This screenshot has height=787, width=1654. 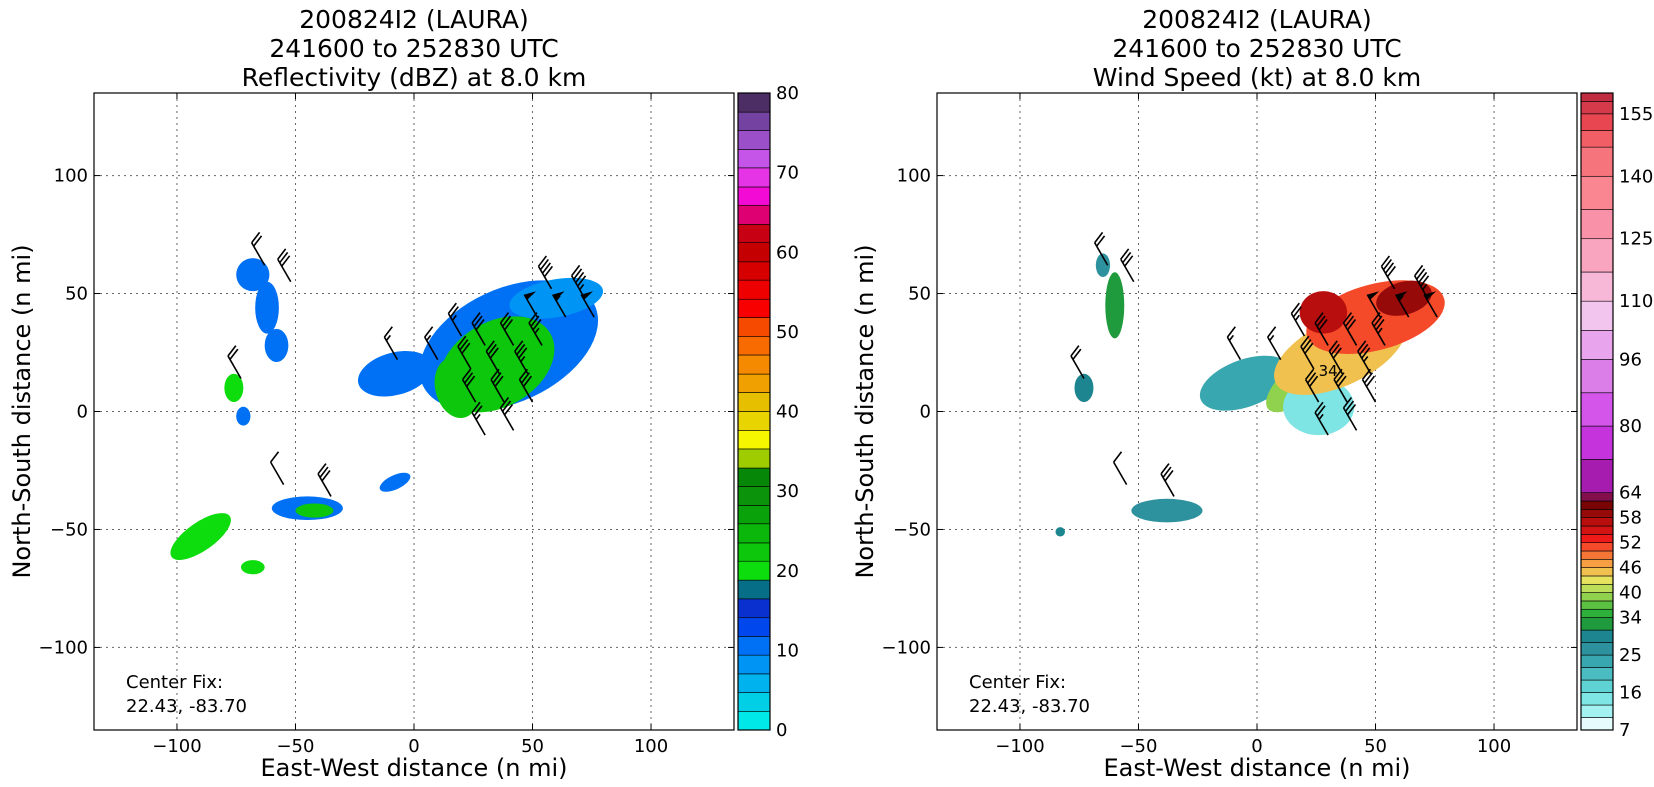 What do you see at coordinates (1630, 493) in the screenshot?
I see `colorbar-tick-label: 64` at bounding box center [1630, 493].